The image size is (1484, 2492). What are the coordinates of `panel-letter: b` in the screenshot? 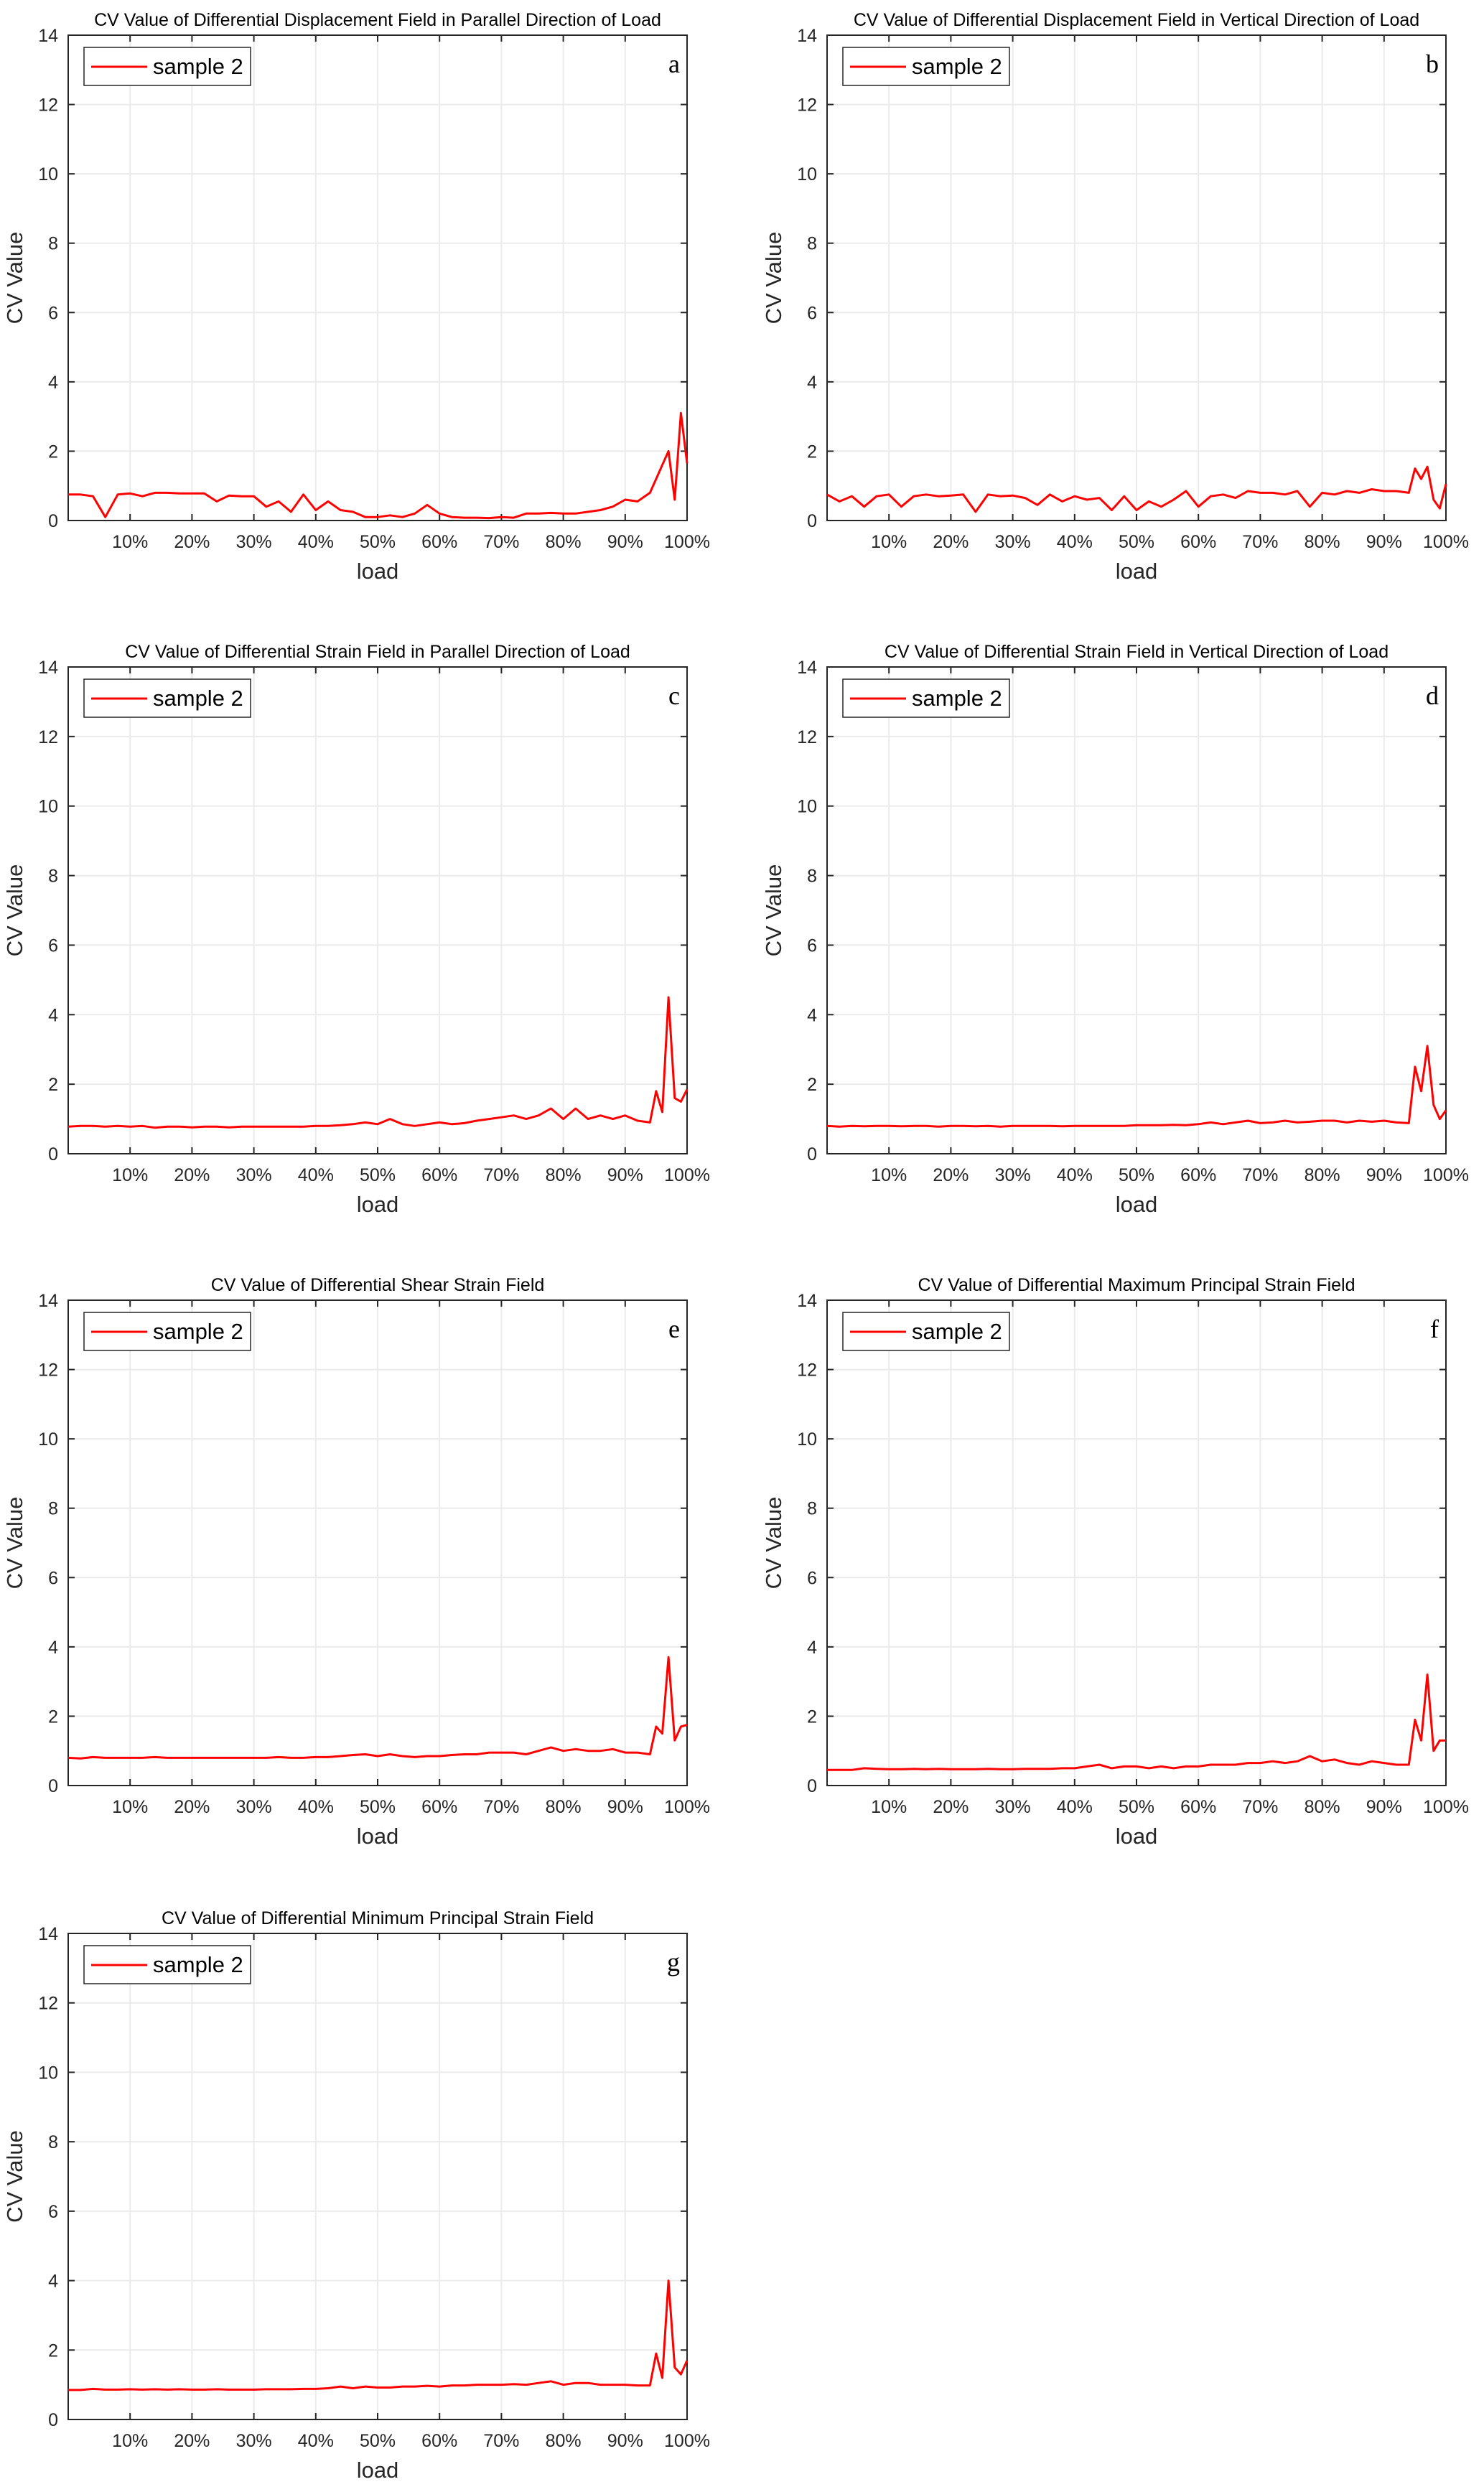 It's located at (1432, 64).